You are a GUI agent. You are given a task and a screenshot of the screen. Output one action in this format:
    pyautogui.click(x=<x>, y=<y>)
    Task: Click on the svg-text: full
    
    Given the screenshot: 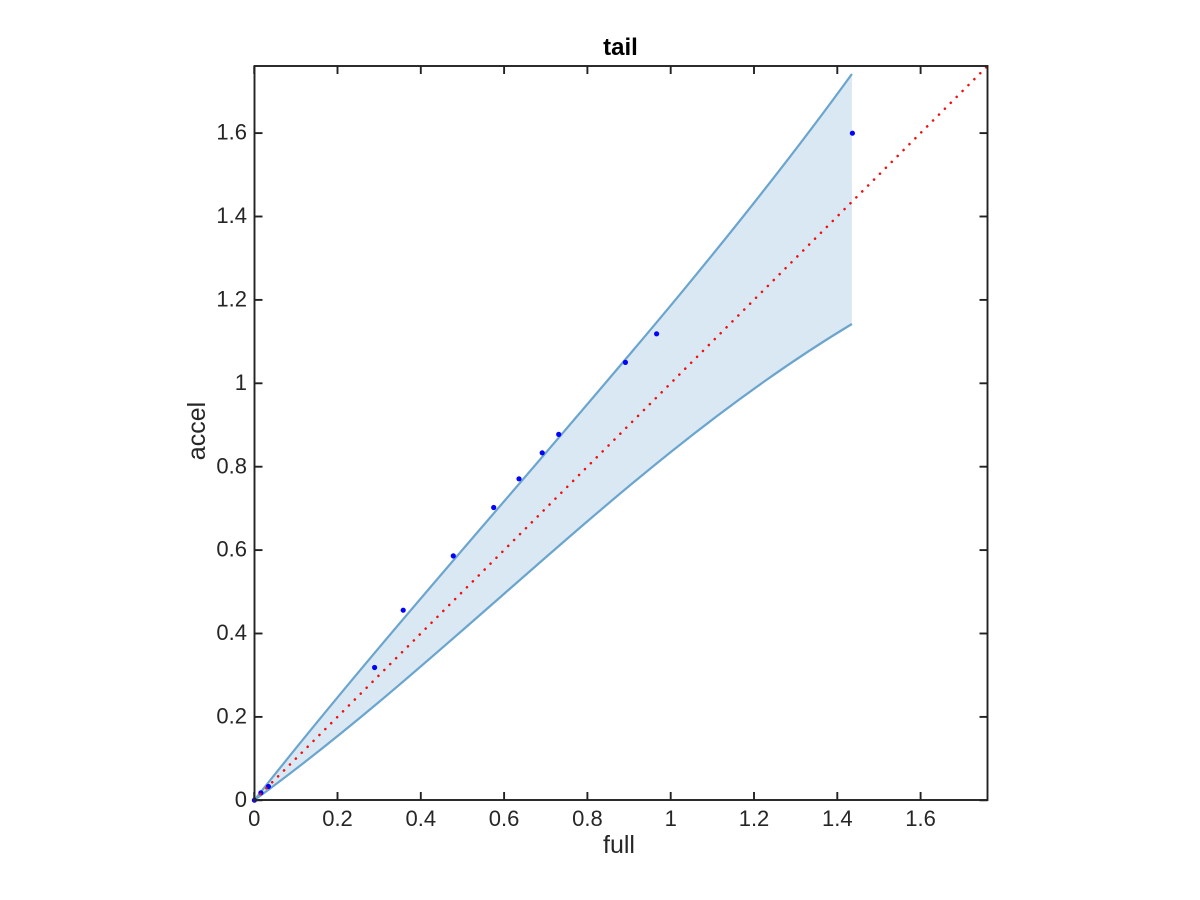 What is the action you would take?
    pyautogui.click(x=619, y=845)
    